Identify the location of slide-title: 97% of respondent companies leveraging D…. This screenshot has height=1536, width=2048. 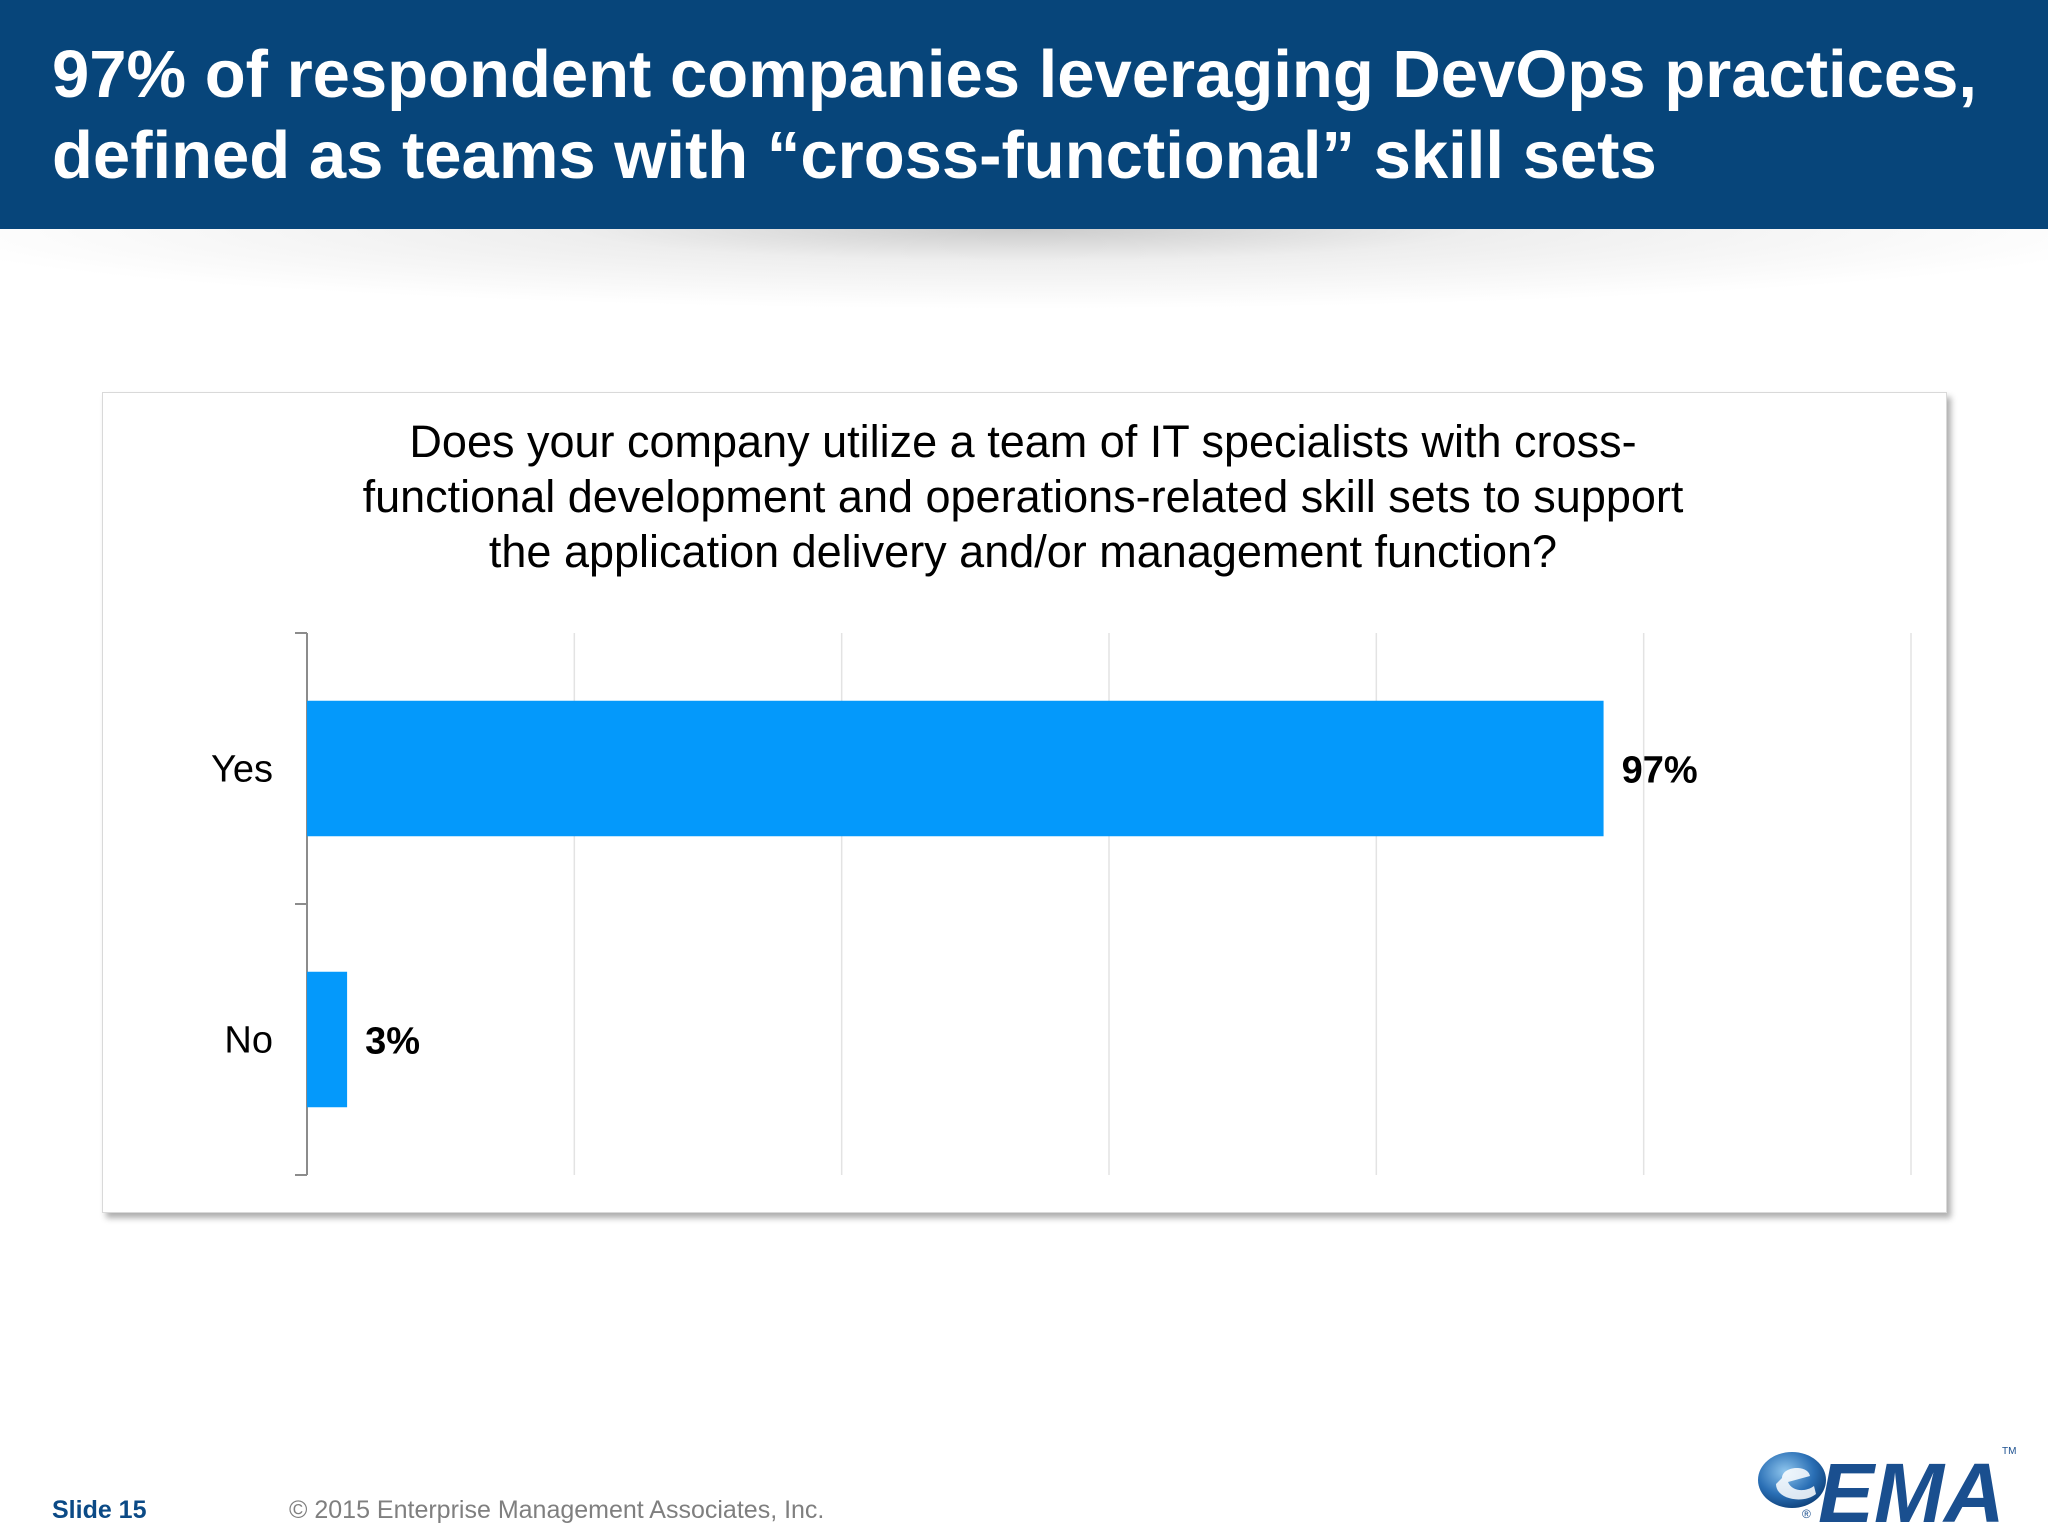
(1015, 115).